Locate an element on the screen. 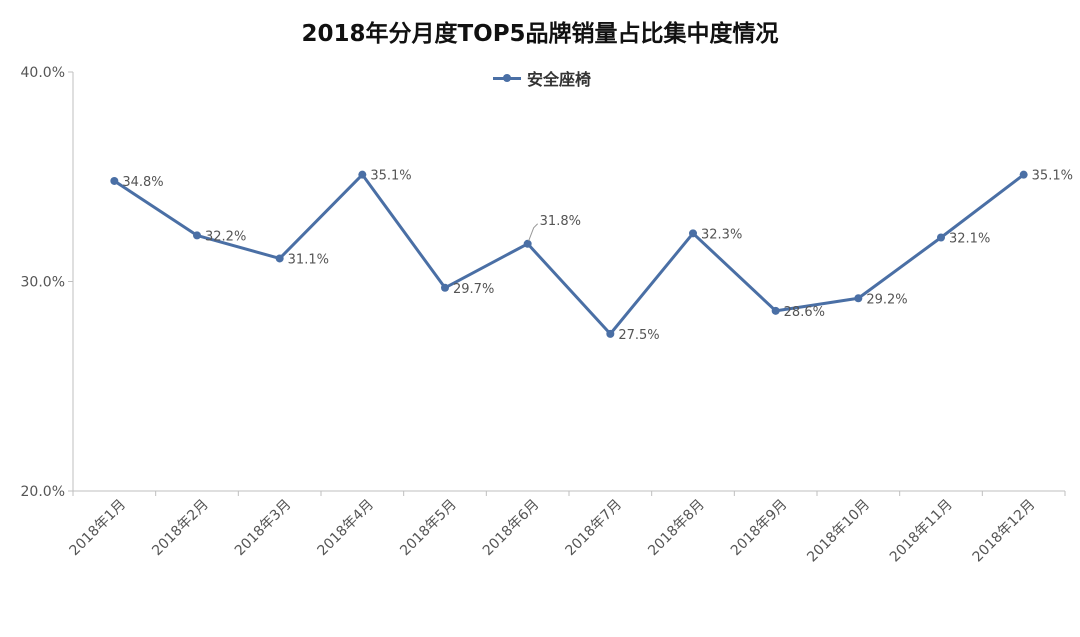 Image resolution: width=1080 pixels, height=637 pixels. x-tick-label: 2018年10月 is located at coordinates (838, 531).